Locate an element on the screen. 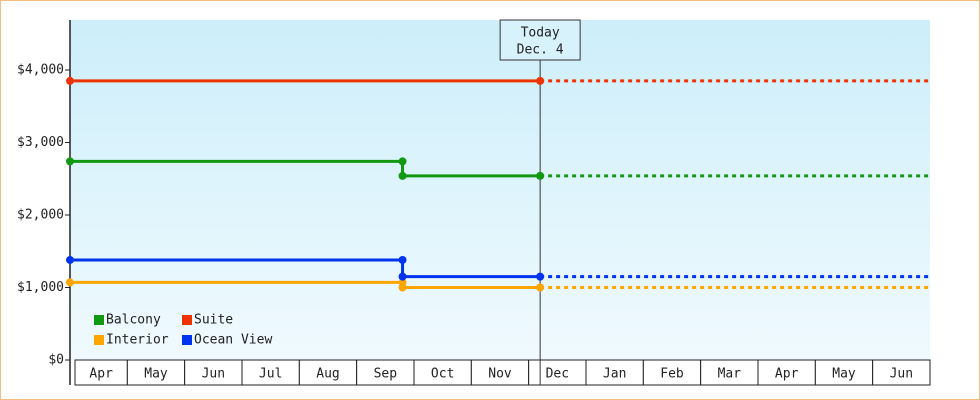 The height and width of the screenshot is (400, 980). today-label: Today is located at coordinates (540, 33).